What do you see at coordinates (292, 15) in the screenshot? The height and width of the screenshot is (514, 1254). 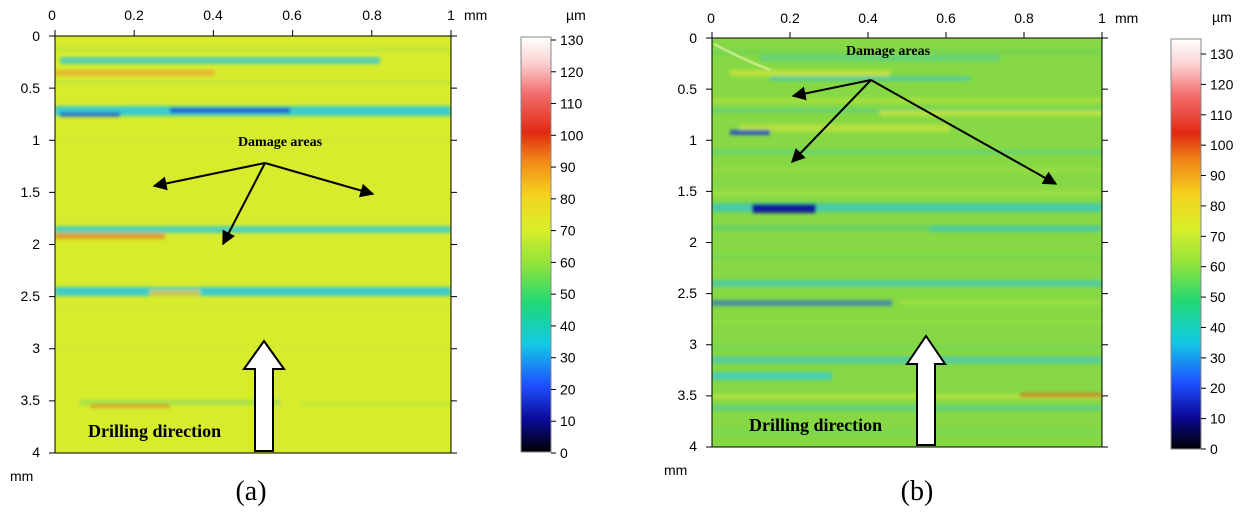 I see `x-tick-a-3: 0.6` at bounding box center [292, 15].